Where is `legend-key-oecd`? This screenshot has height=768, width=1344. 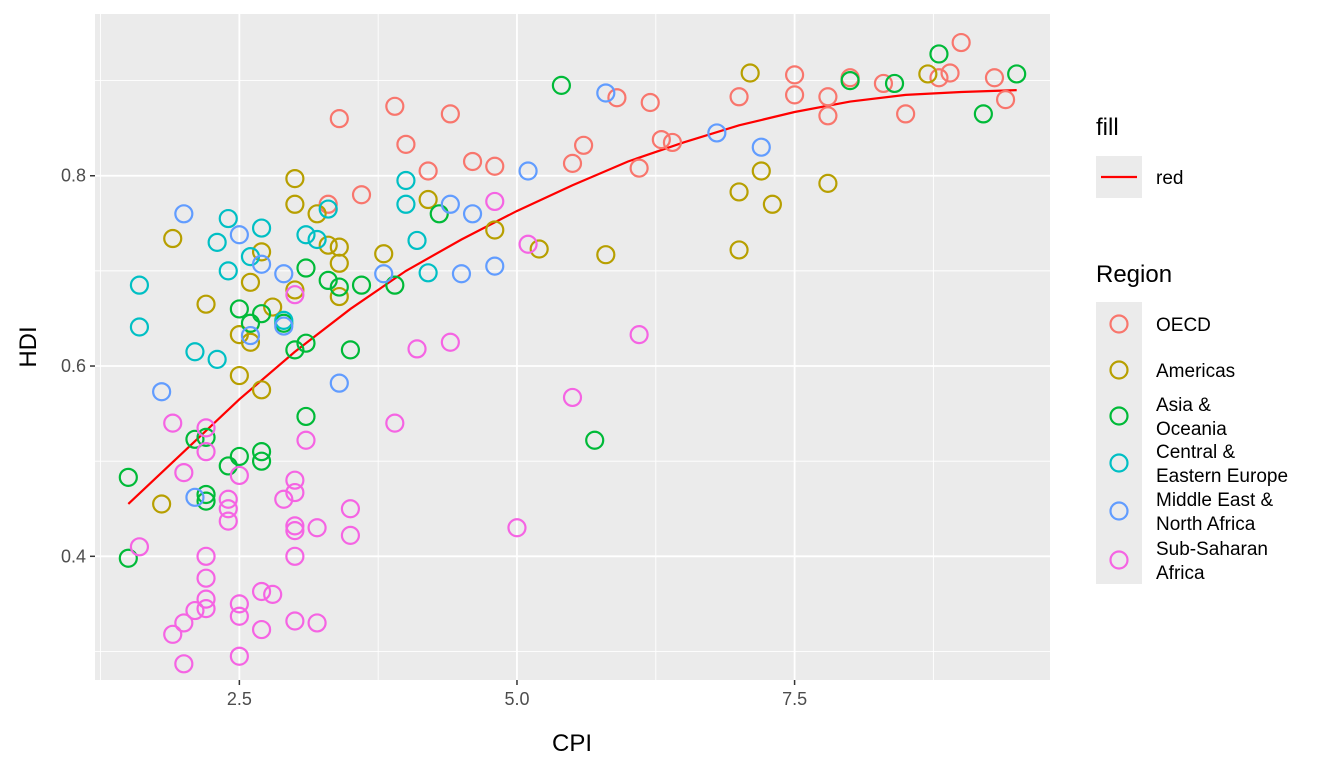
legend-key-oecd is located at coordinates (1119, 324).